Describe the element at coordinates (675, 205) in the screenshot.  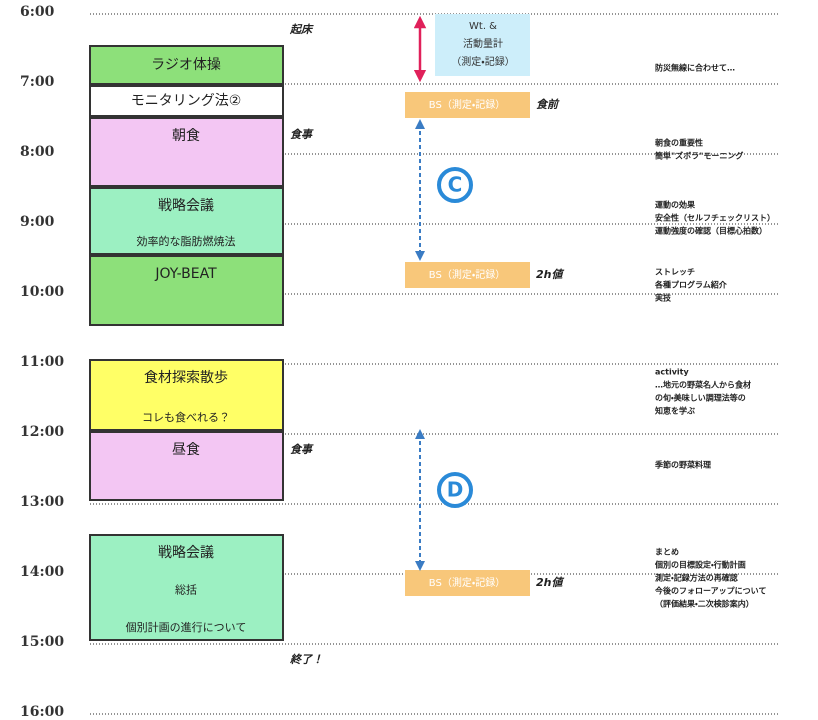
I see `note-text: 運動の効果` at that location.